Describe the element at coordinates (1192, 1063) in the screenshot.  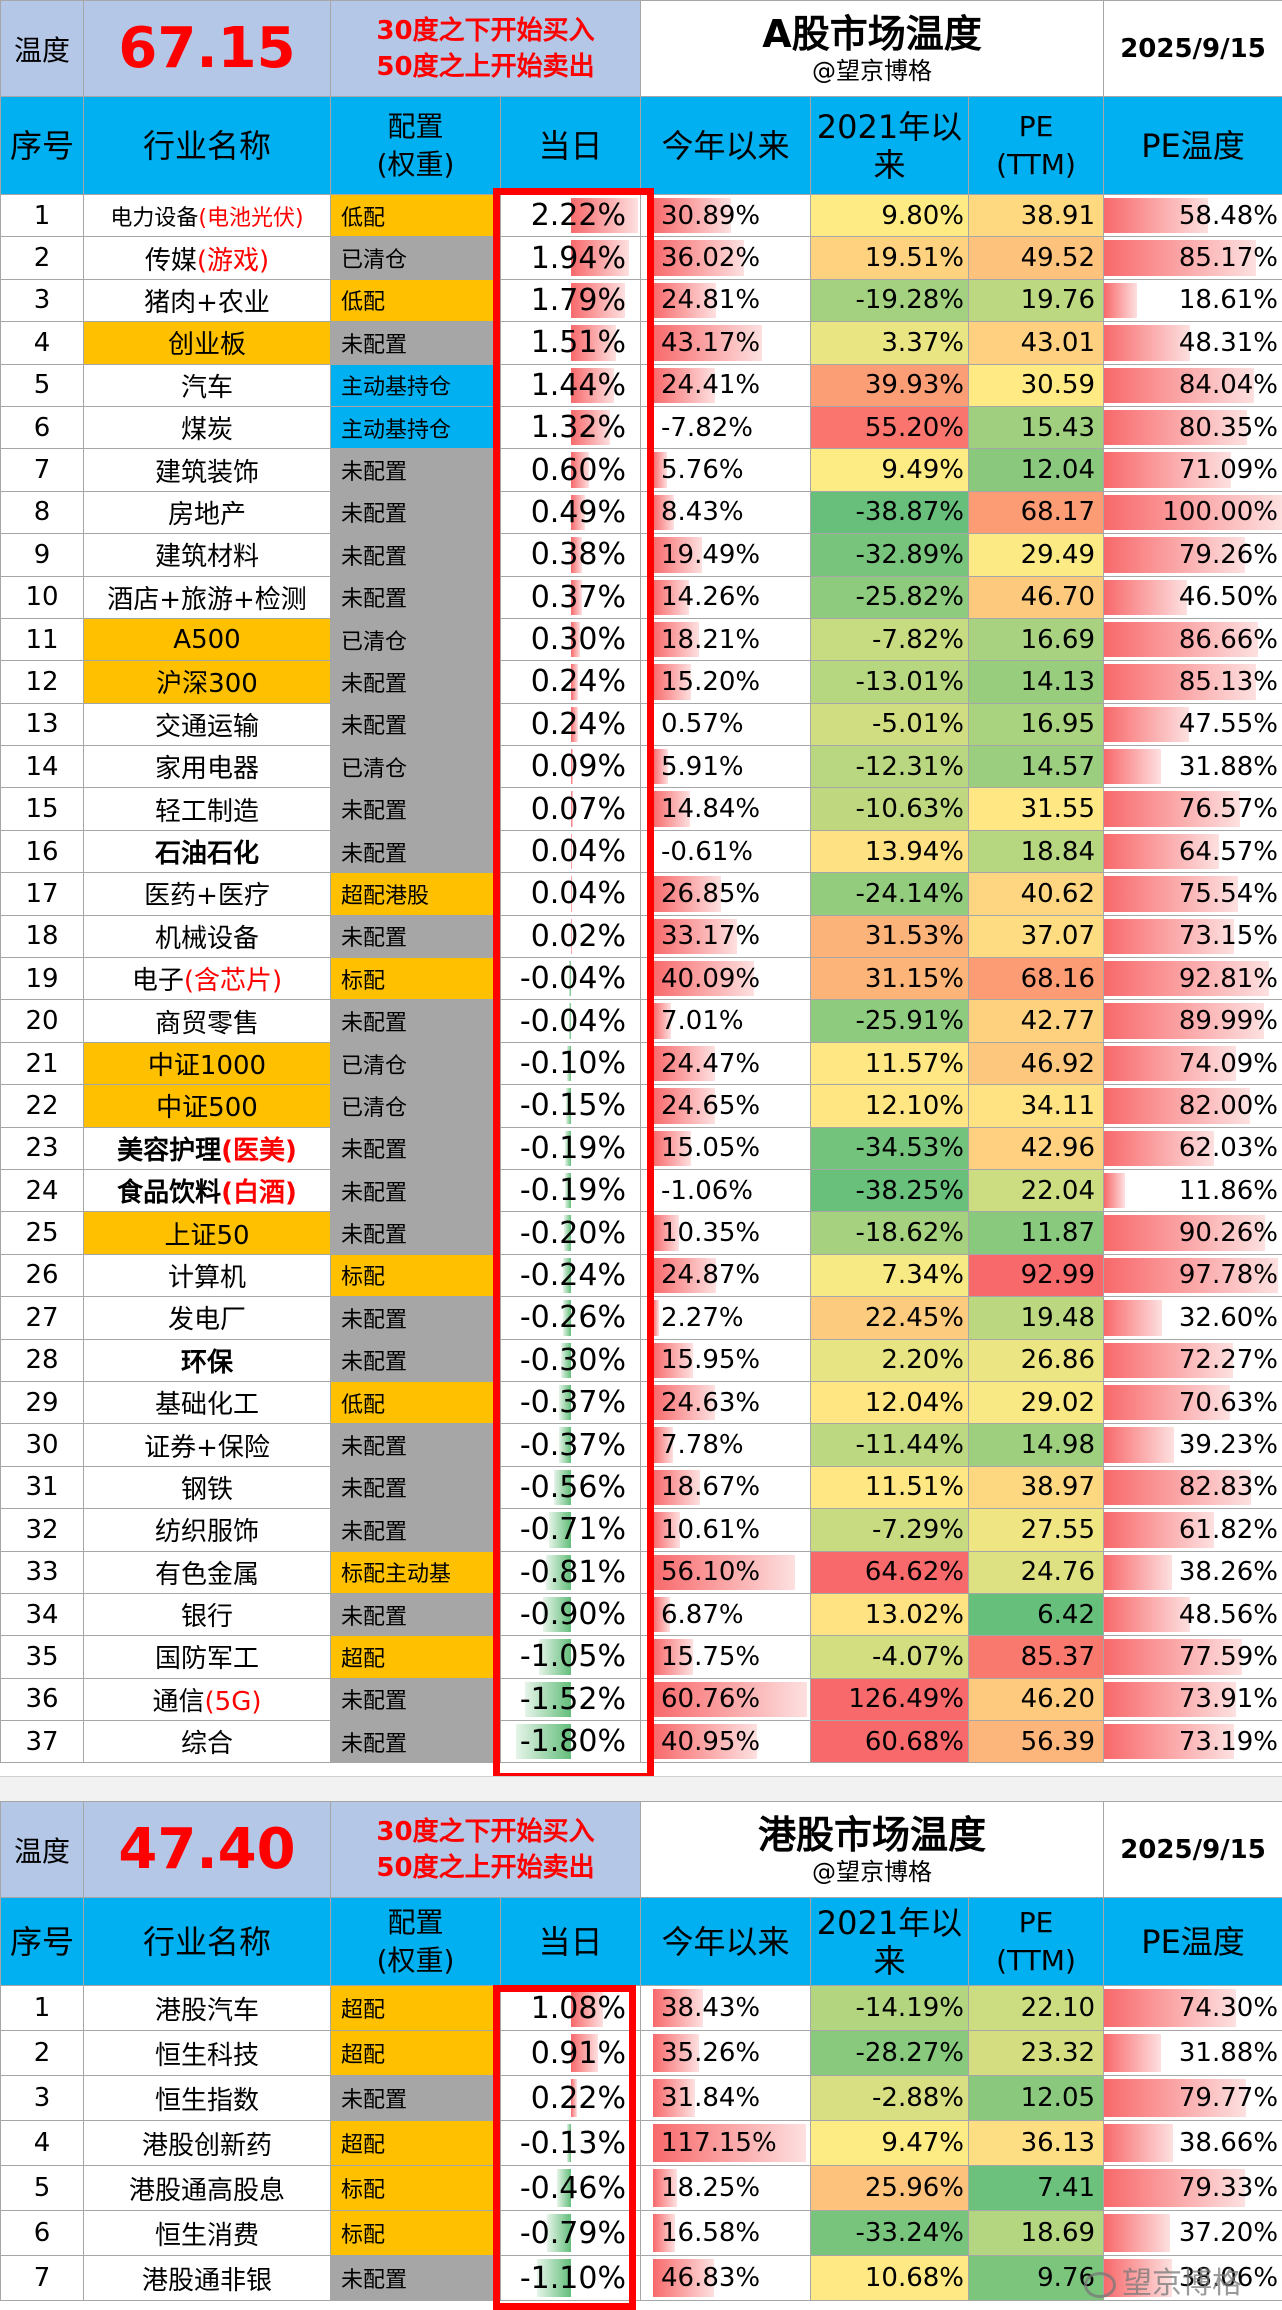
I see `pe-temperature: 74.09%` at that location.